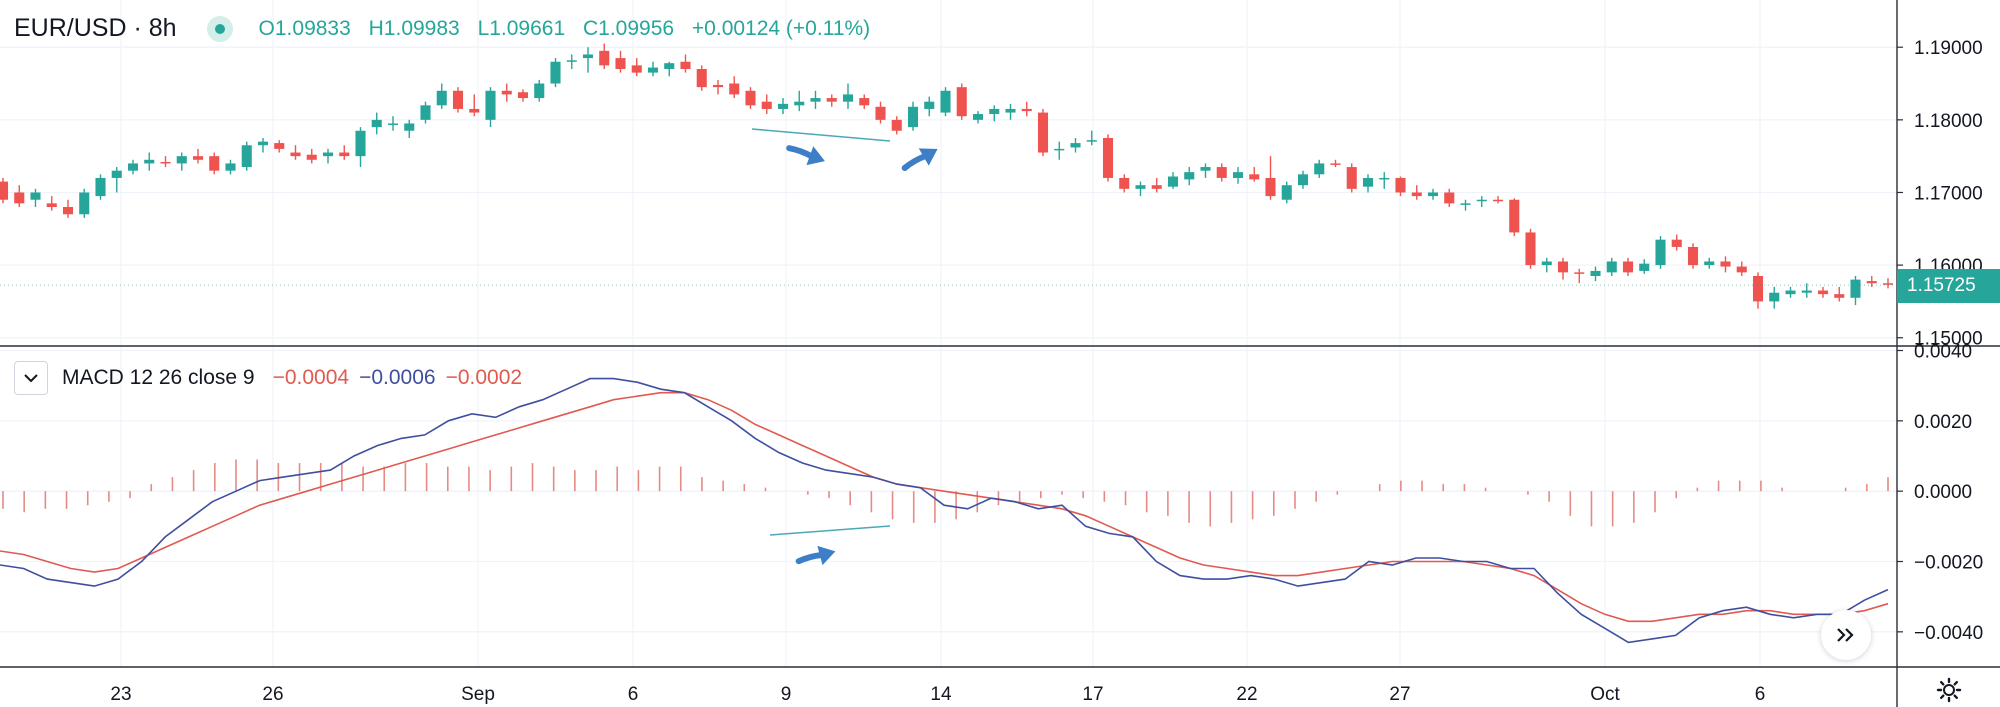  What do you see at coordinates (1399, 694) in the screenshot?
I see `time-tick-label: 27` at bounding box center [1399, 694].